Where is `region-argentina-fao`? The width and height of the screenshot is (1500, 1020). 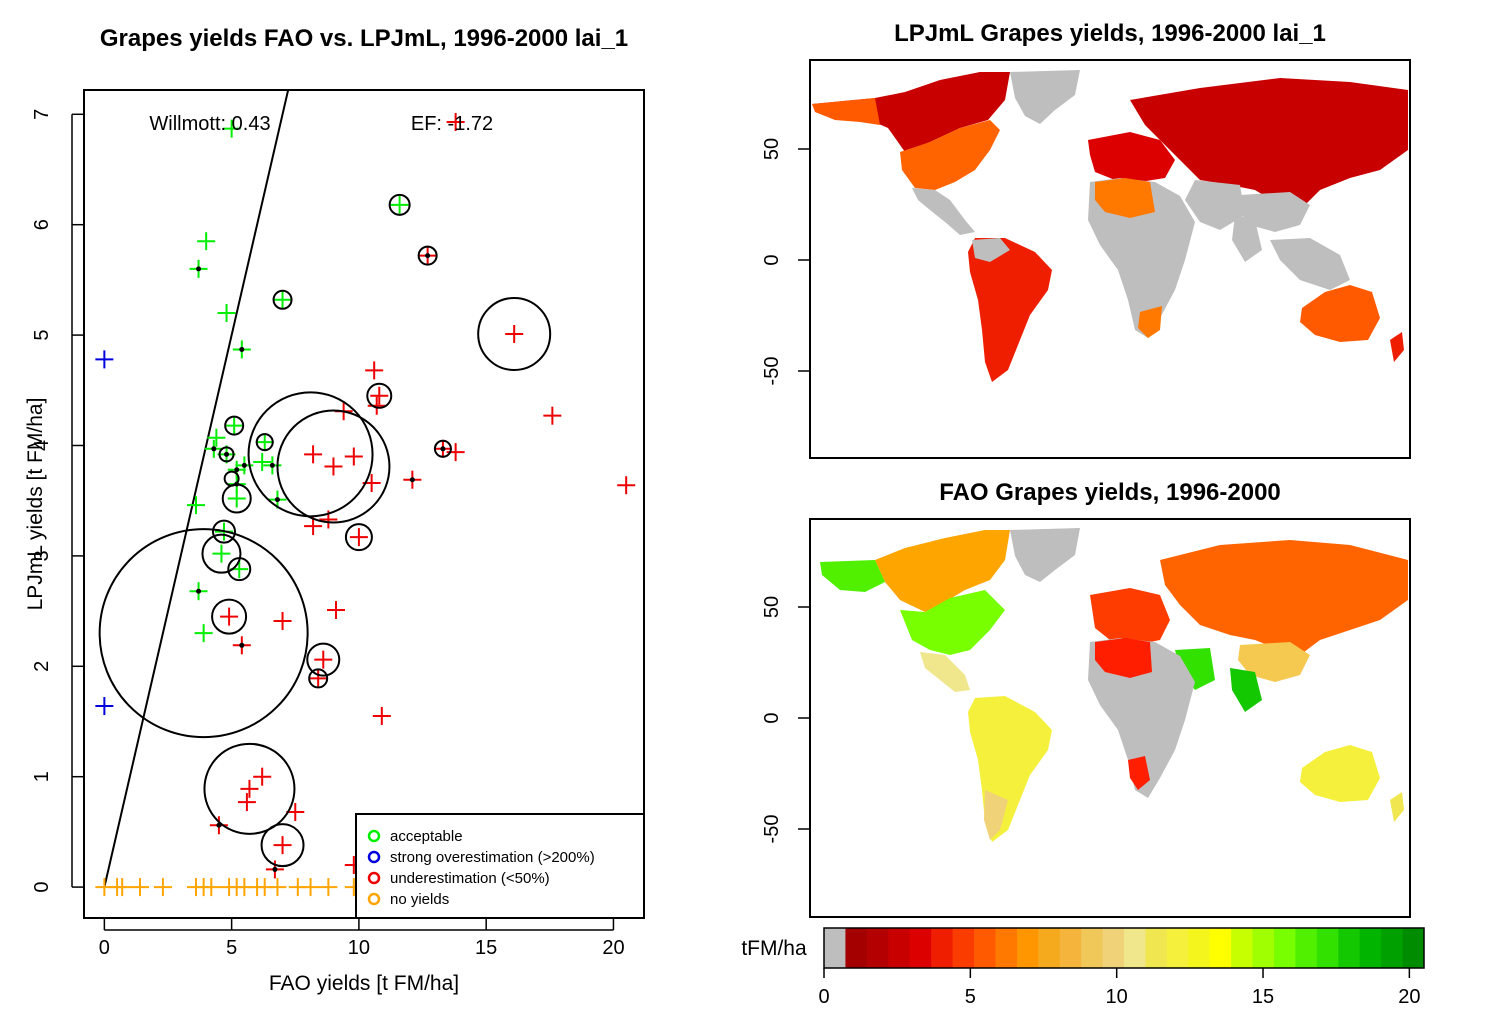
region-argentina-fao is located at coordinates (996, 815).